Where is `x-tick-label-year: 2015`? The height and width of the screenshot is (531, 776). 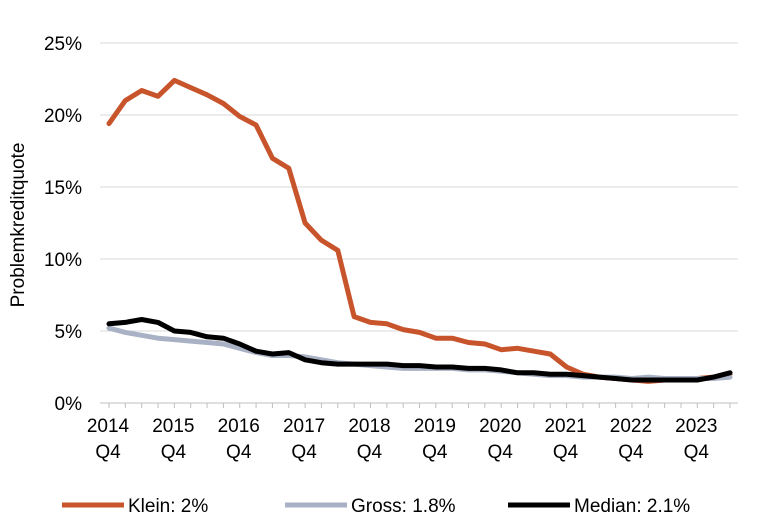 x-tick-label-year: 2015 is located at coordinates (173, 426).